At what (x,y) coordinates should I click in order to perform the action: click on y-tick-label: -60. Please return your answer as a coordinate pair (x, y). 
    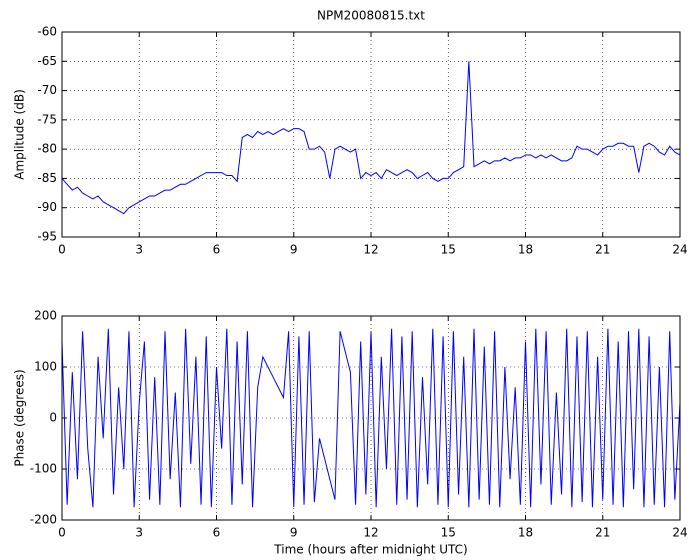
    Looking at the image, I should click on (47, 32).